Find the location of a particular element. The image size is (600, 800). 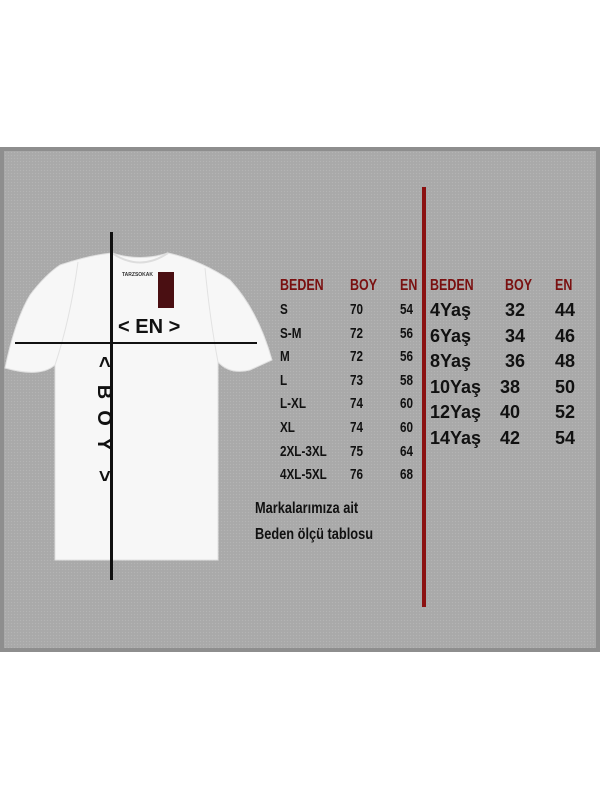

adult-table-cell: 70 is located at coordinates (357, 309).